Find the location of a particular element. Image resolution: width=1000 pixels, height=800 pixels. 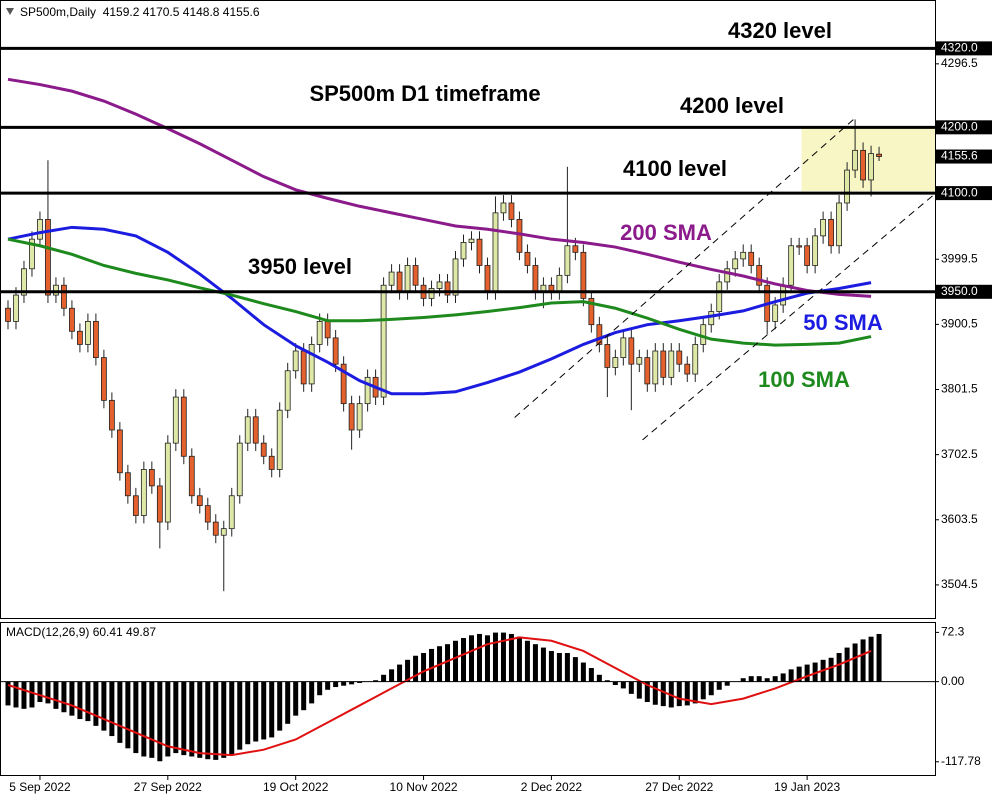

y-tick-label: 3603.5 is located at coordinates (959, 519).